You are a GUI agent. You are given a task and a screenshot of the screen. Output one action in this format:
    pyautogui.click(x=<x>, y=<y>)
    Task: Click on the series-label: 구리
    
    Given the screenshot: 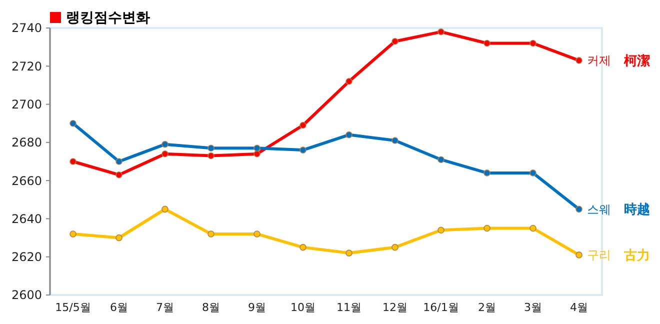 What is the action you would take?
    pyautogui.click(x=599, y=255)
    